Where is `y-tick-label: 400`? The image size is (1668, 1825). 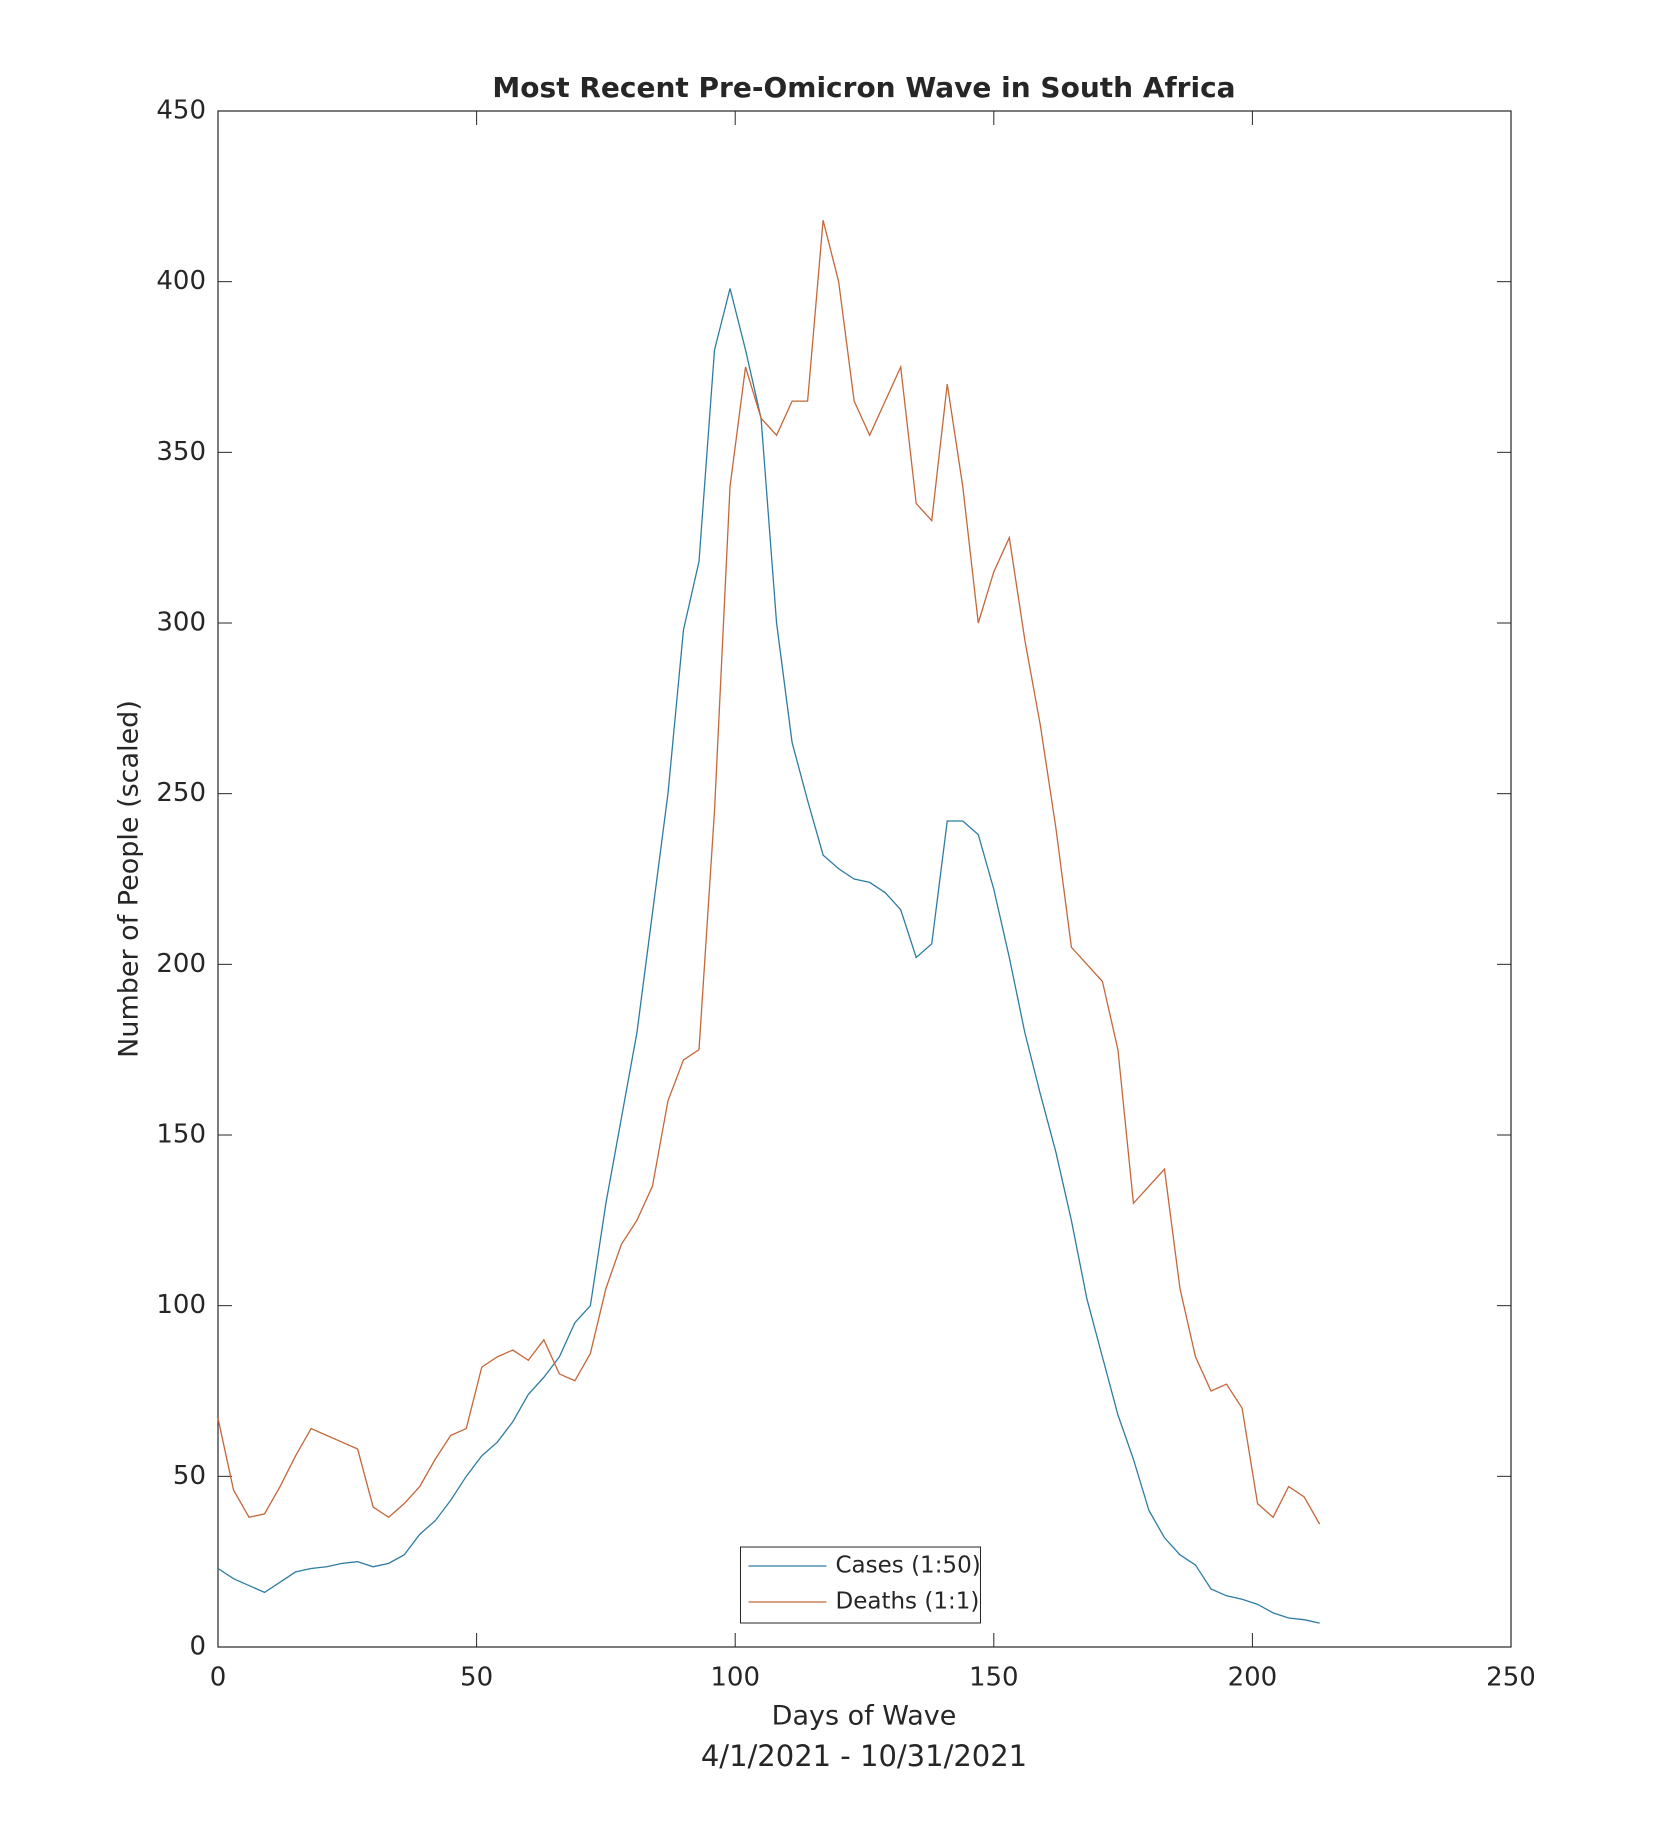
y-tick-label: 400 is located at coordinates (181, 281).